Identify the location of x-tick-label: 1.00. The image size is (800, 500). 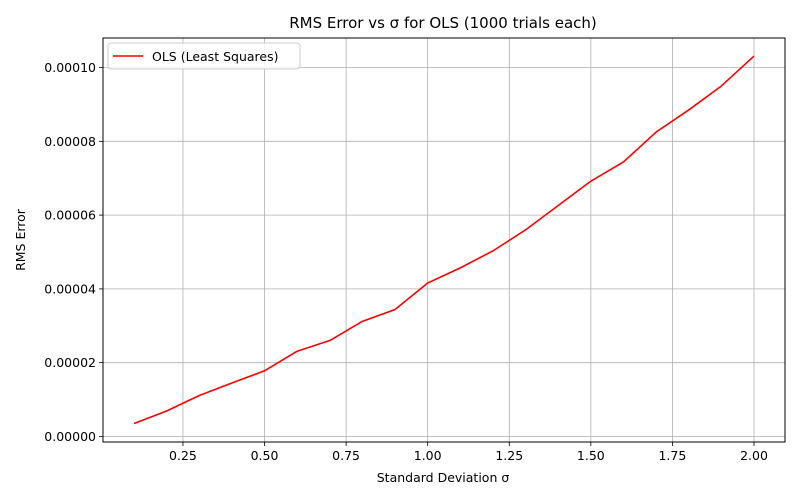
(428, 455).